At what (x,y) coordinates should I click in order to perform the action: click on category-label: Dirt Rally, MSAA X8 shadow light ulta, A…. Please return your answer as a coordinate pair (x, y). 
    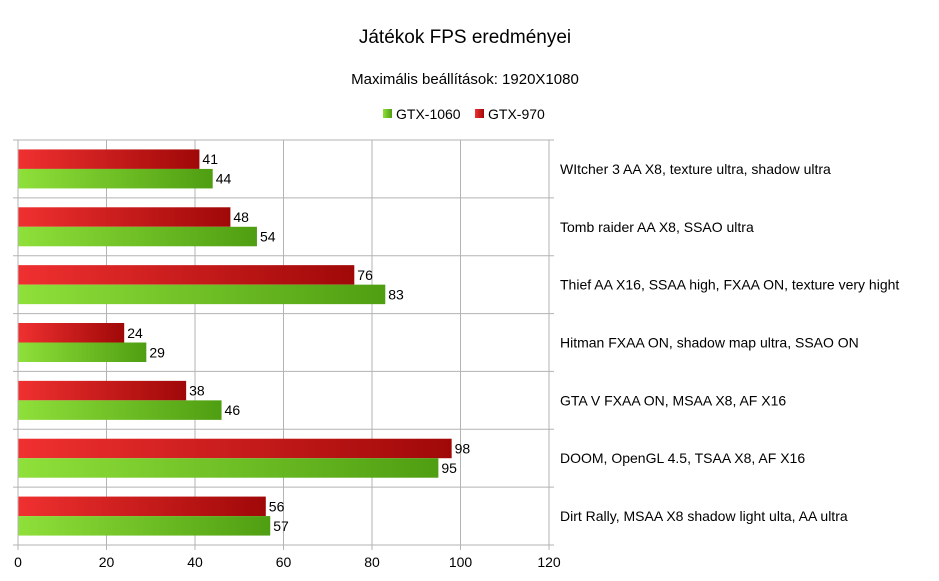
    Looking at the image, I should click on (704, 516).